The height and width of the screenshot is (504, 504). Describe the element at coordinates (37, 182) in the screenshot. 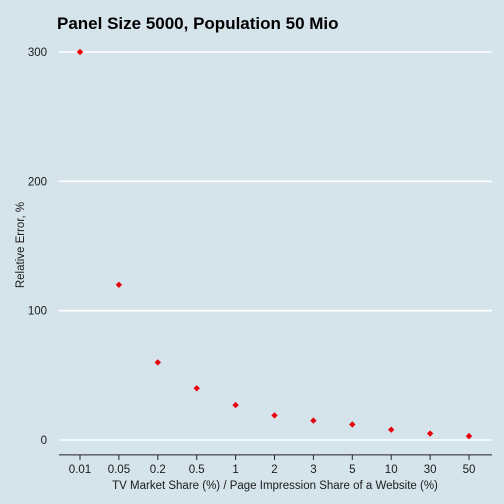

I see `y-tick-label-200: 200` at that location.